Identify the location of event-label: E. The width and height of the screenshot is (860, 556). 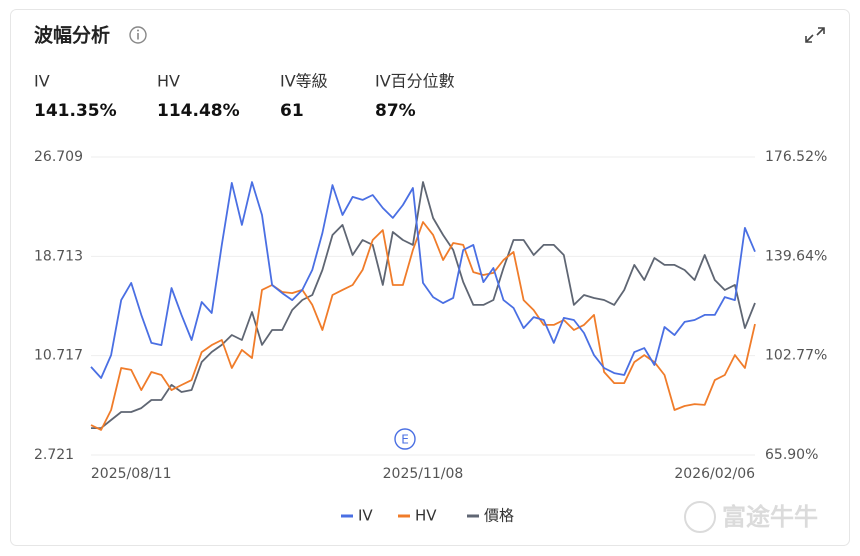
(405, 440).